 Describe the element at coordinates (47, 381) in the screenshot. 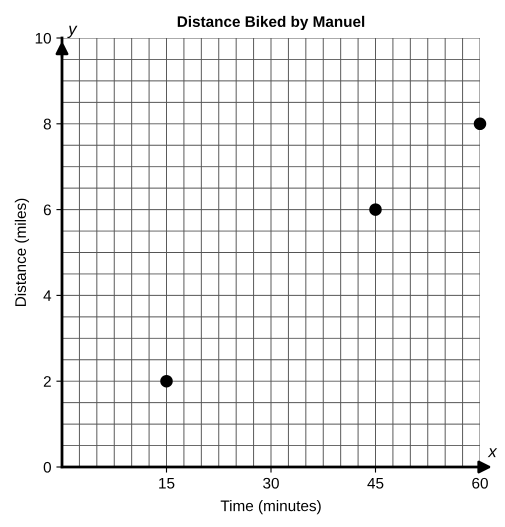

I see `y-tick-label: 2` at that location.